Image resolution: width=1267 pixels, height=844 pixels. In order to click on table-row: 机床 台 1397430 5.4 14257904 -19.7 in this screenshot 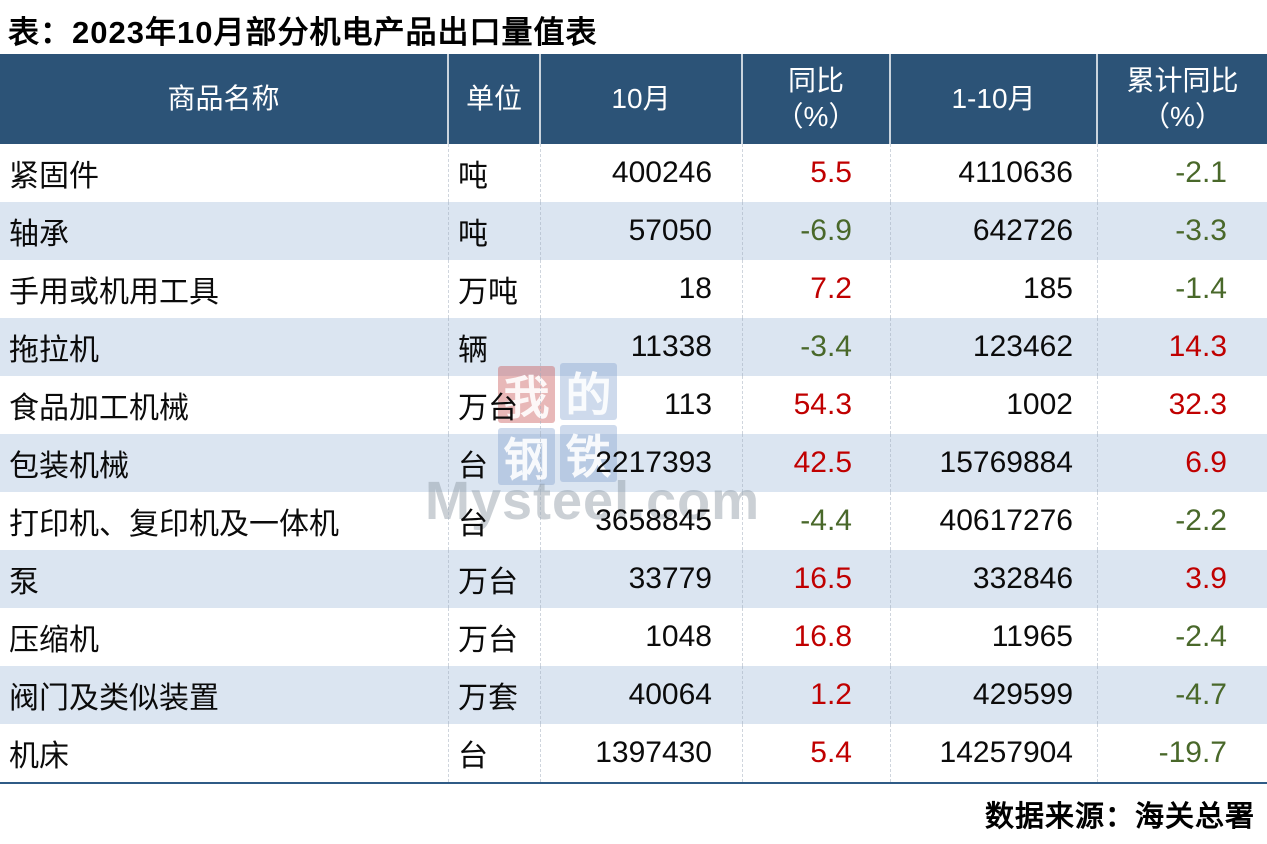, I will do `click(633, 753)`.